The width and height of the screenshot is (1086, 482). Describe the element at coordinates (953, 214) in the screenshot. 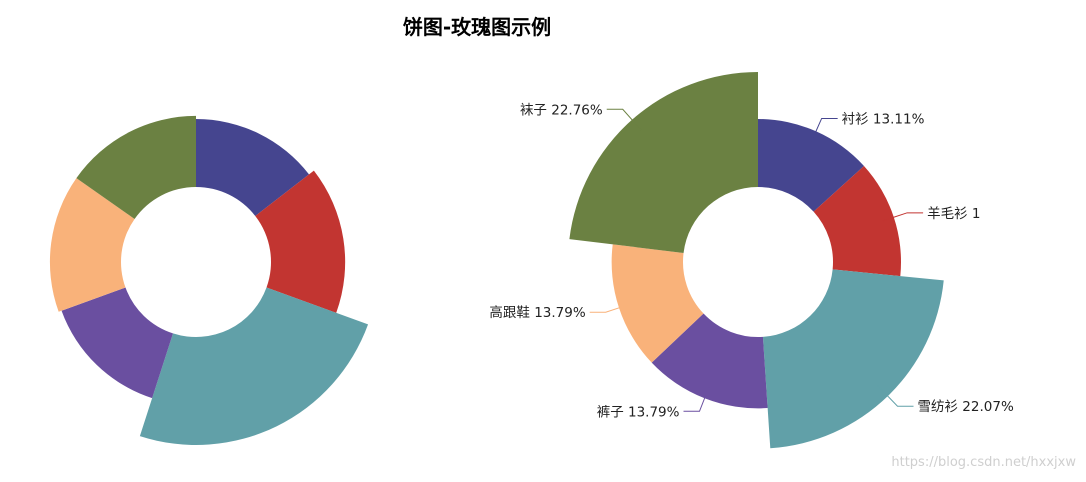

I see `slice-label-2: 羊毛衫 1` at that location.